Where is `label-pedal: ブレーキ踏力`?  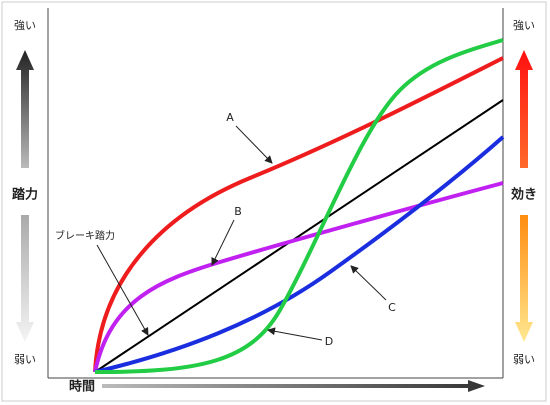
label-pedal: ブレーキ踏力 is located at coordinates (85, 235).